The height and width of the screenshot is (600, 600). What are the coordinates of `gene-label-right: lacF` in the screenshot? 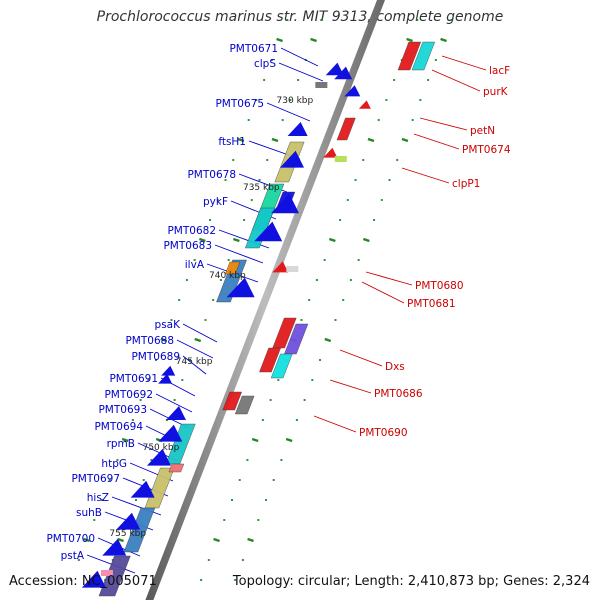 It's located at (499, 71).